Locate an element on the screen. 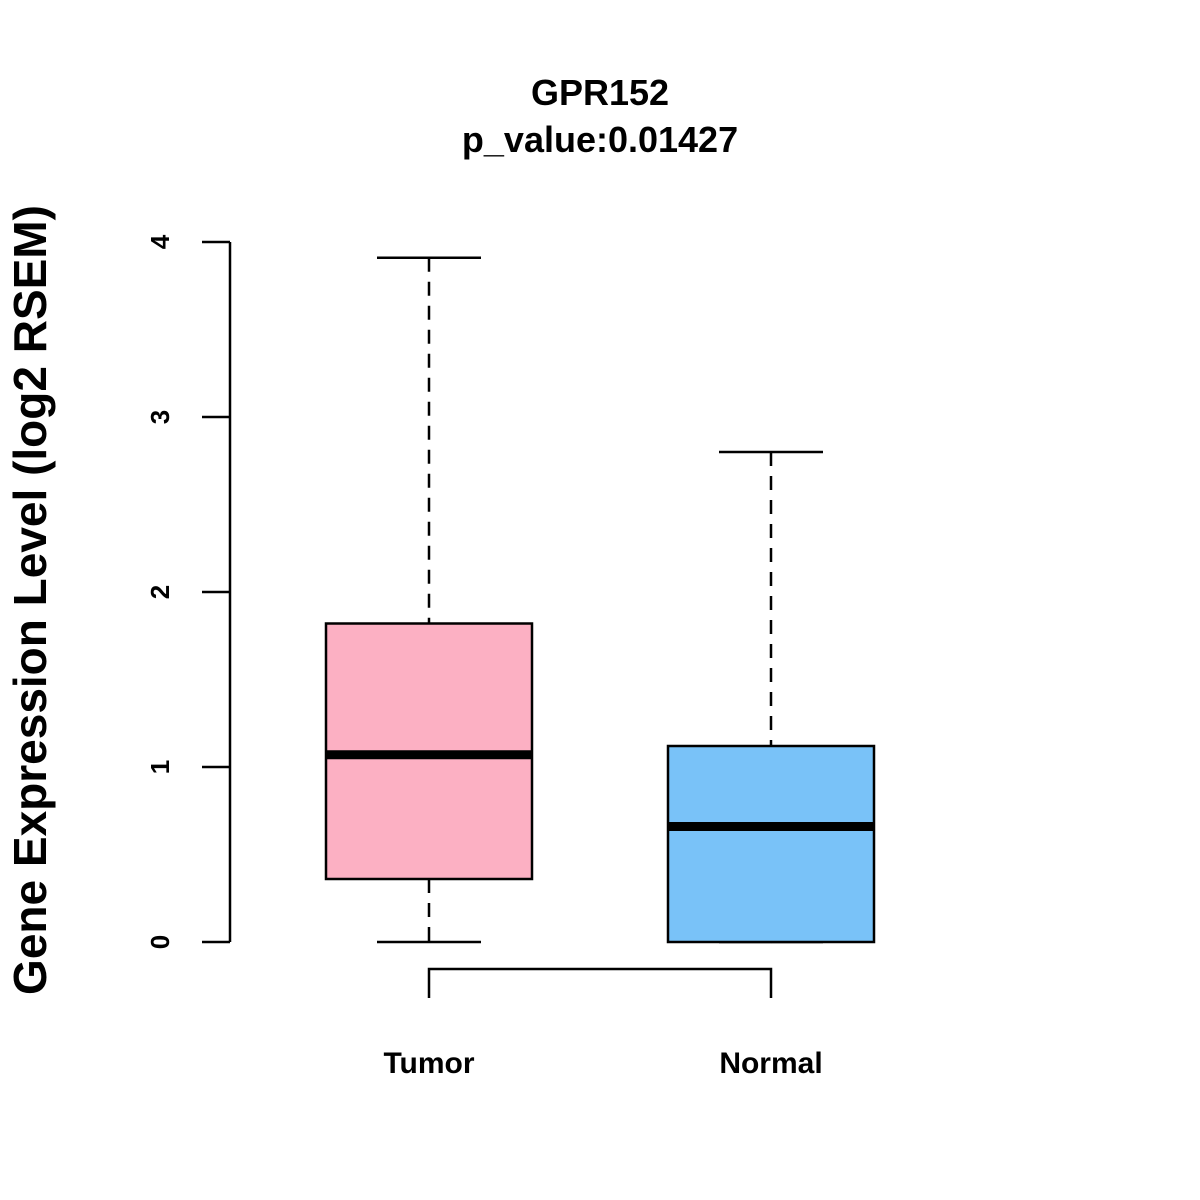  y-tick-label-3: 3 is located at coordinates (160, 417).